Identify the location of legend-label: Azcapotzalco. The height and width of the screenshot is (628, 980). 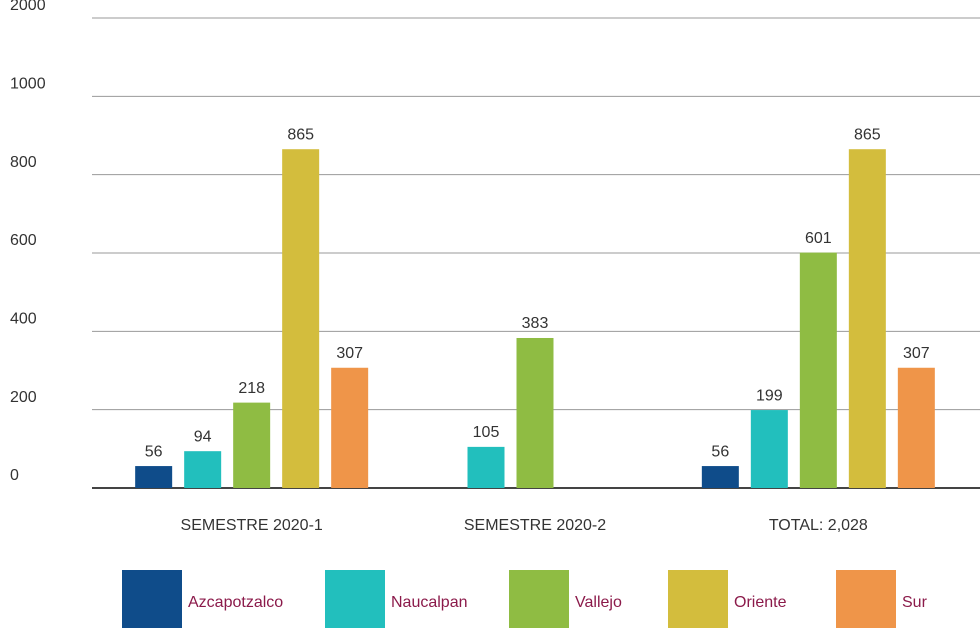
(235, 602).